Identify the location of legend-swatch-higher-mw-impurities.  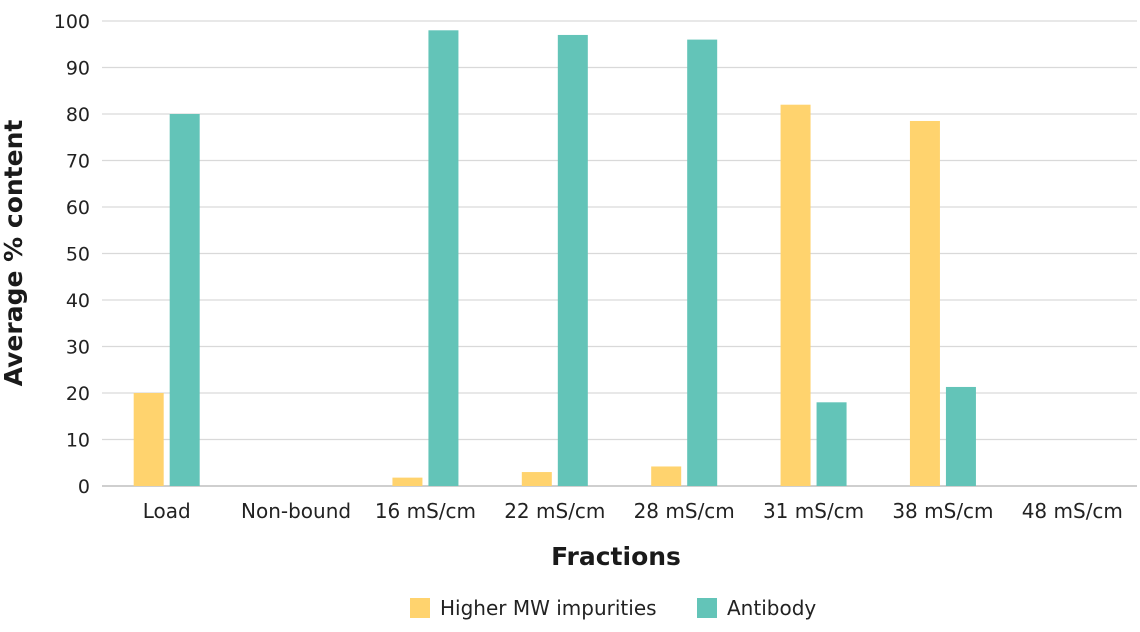
(420, 608).